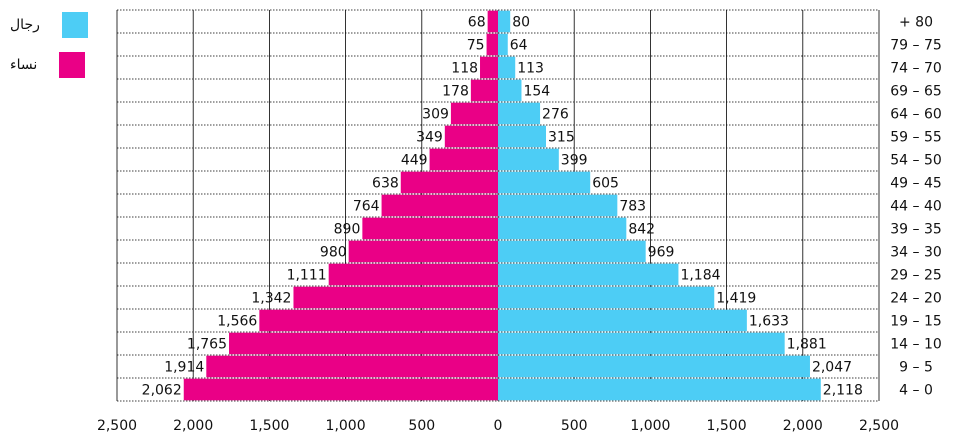  I want to click on data-label-women: 75, so click(476, 46).